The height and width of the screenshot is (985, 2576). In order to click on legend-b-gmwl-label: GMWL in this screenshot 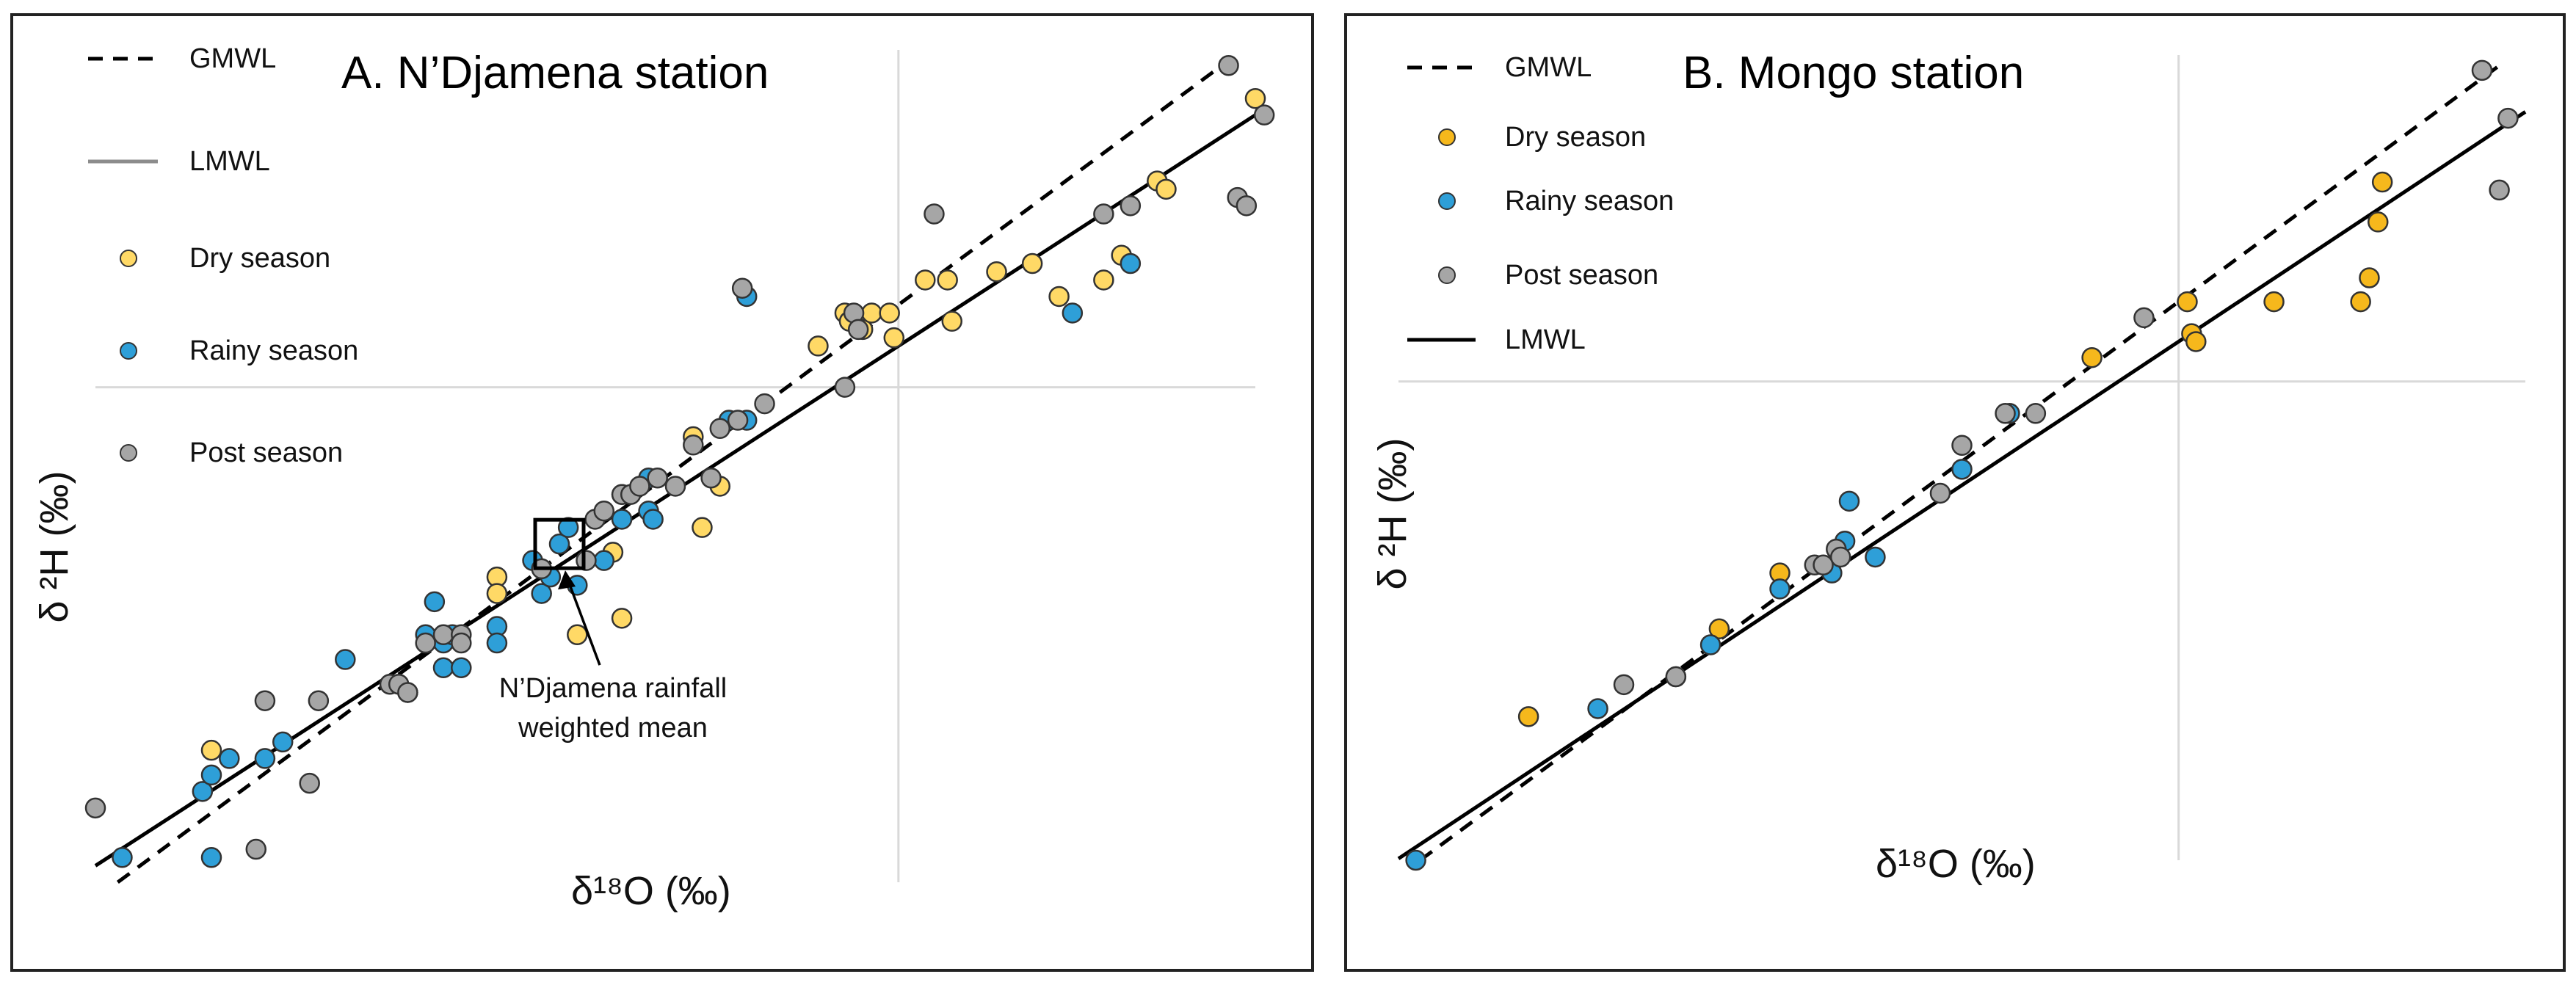, I will do `click(1549, 67)`.